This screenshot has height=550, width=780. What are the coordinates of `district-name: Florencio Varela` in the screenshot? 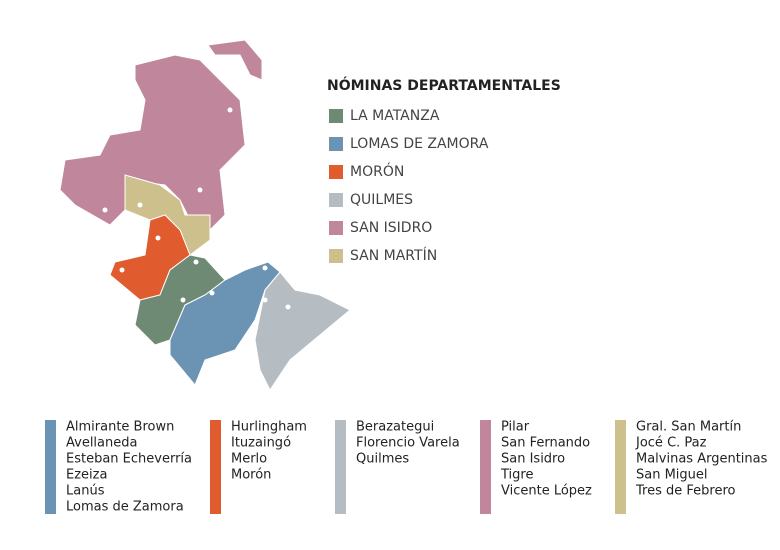 It's located at (408, 443).